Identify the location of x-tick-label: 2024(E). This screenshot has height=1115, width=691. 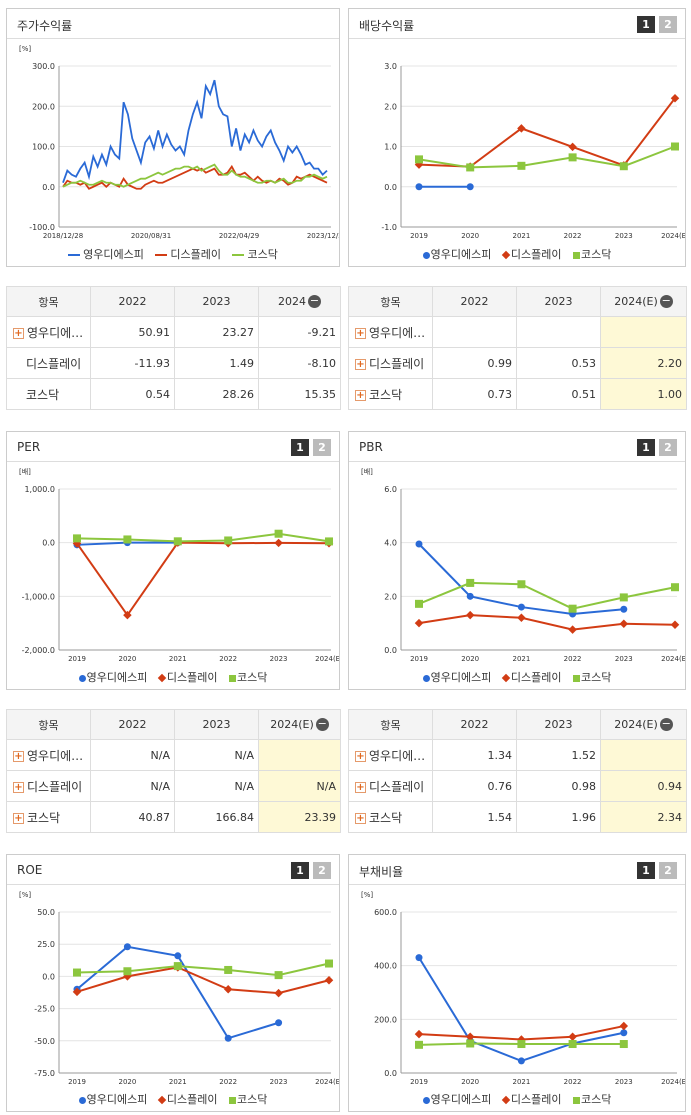
(673, 236).